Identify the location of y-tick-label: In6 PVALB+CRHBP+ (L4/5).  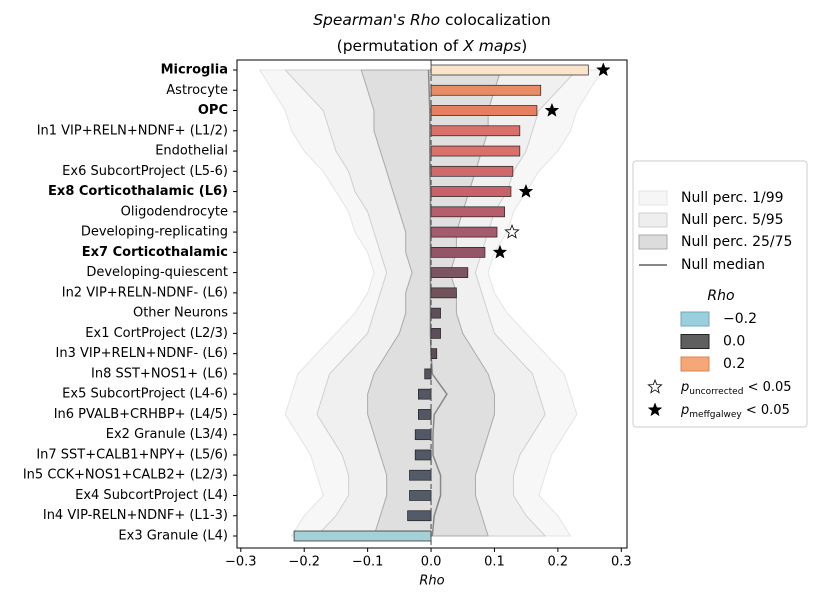
(141, 414).